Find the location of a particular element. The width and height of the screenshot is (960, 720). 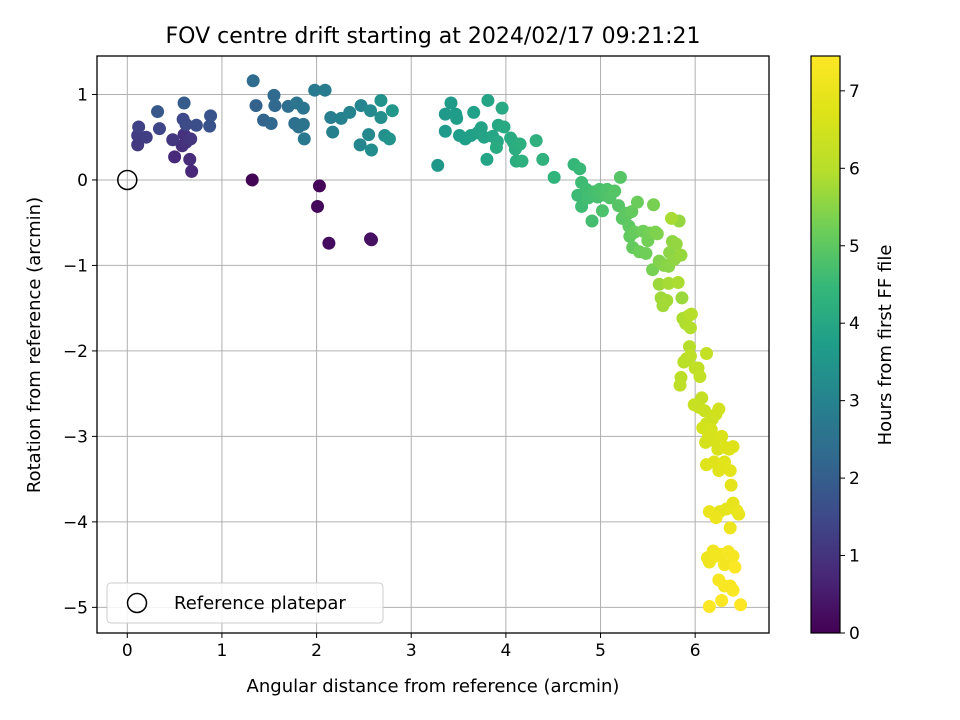

colorbar-tick-label: 0 is located at coordinates (854, 634).